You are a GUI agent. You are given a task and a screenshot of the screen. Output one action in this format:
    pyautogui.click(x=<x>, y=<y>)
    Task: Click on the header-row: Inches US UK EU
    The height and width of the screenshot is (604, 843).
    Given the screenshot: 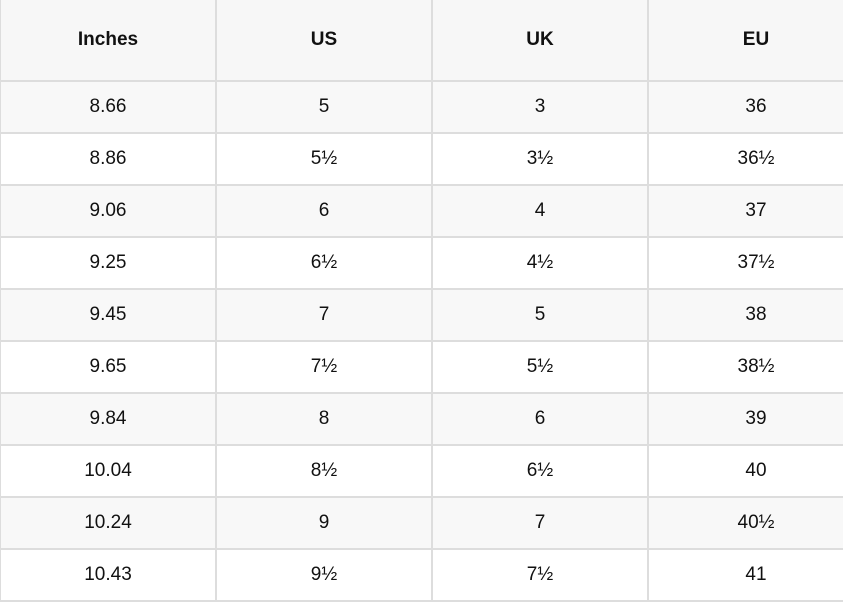 What is the action you would take?
    pyautogui.click(x=421, y=41)
    